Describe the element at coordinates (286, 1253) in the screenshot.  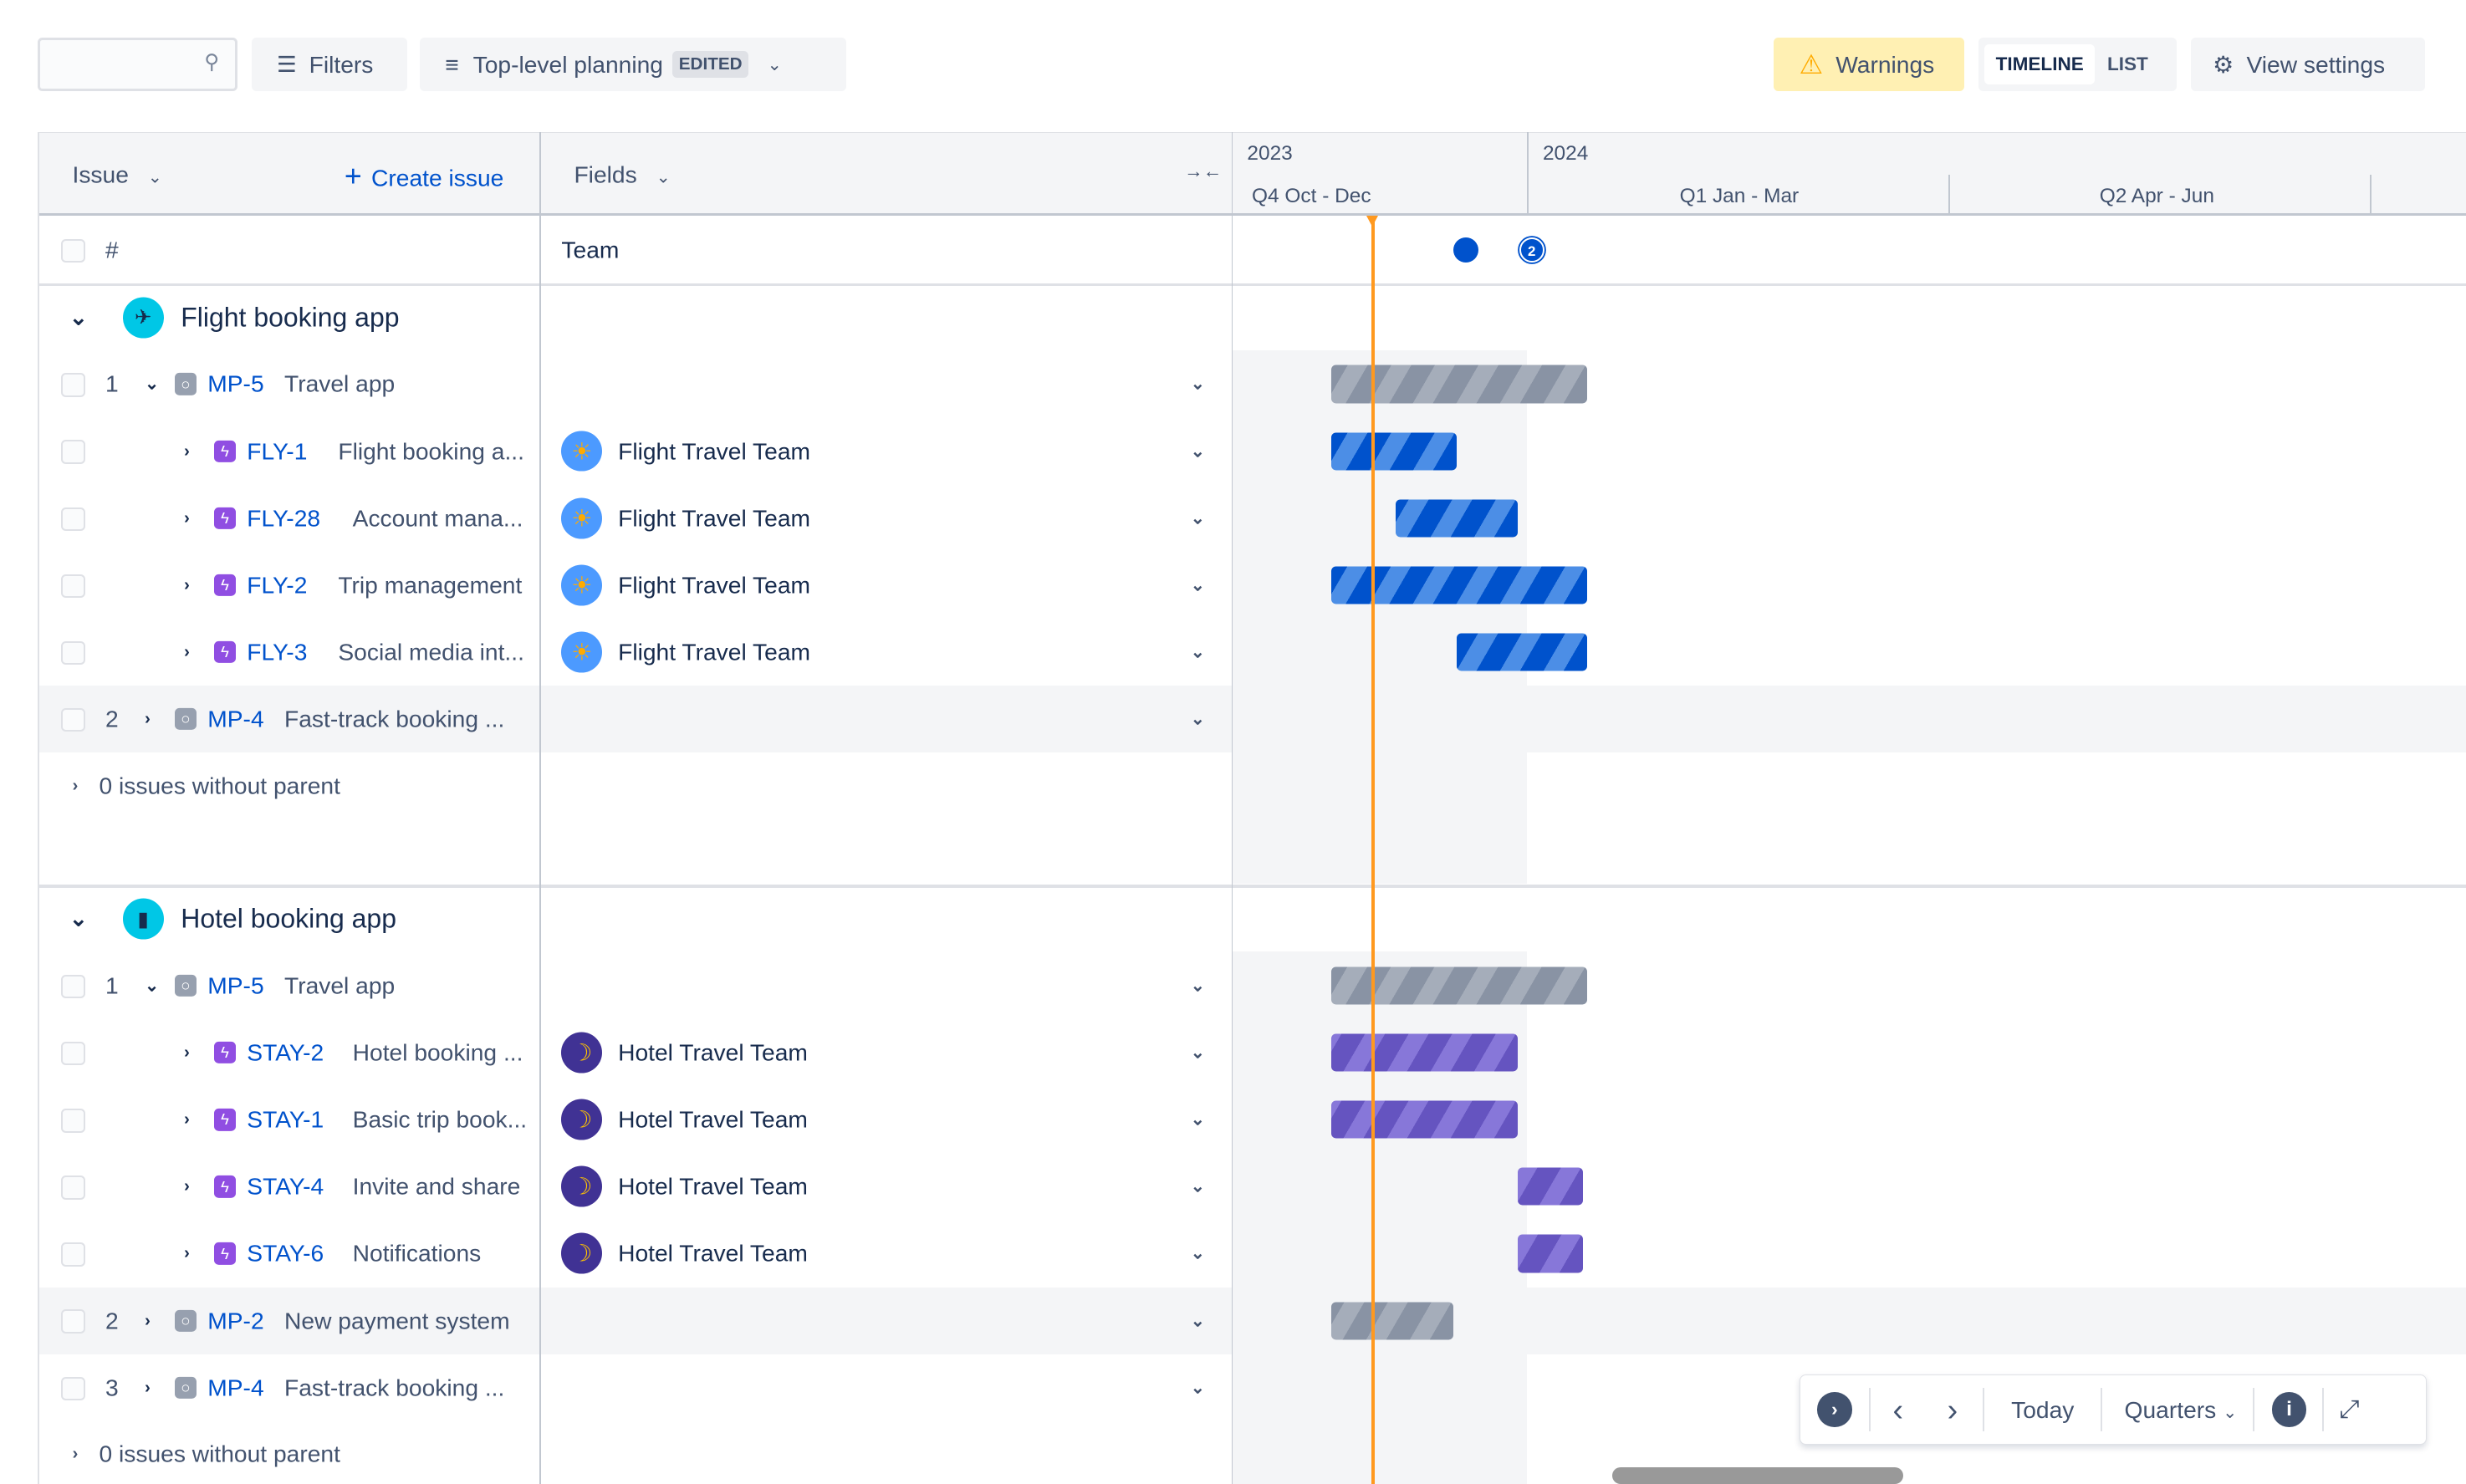
I see `issue-key: STAY-6` at that location.